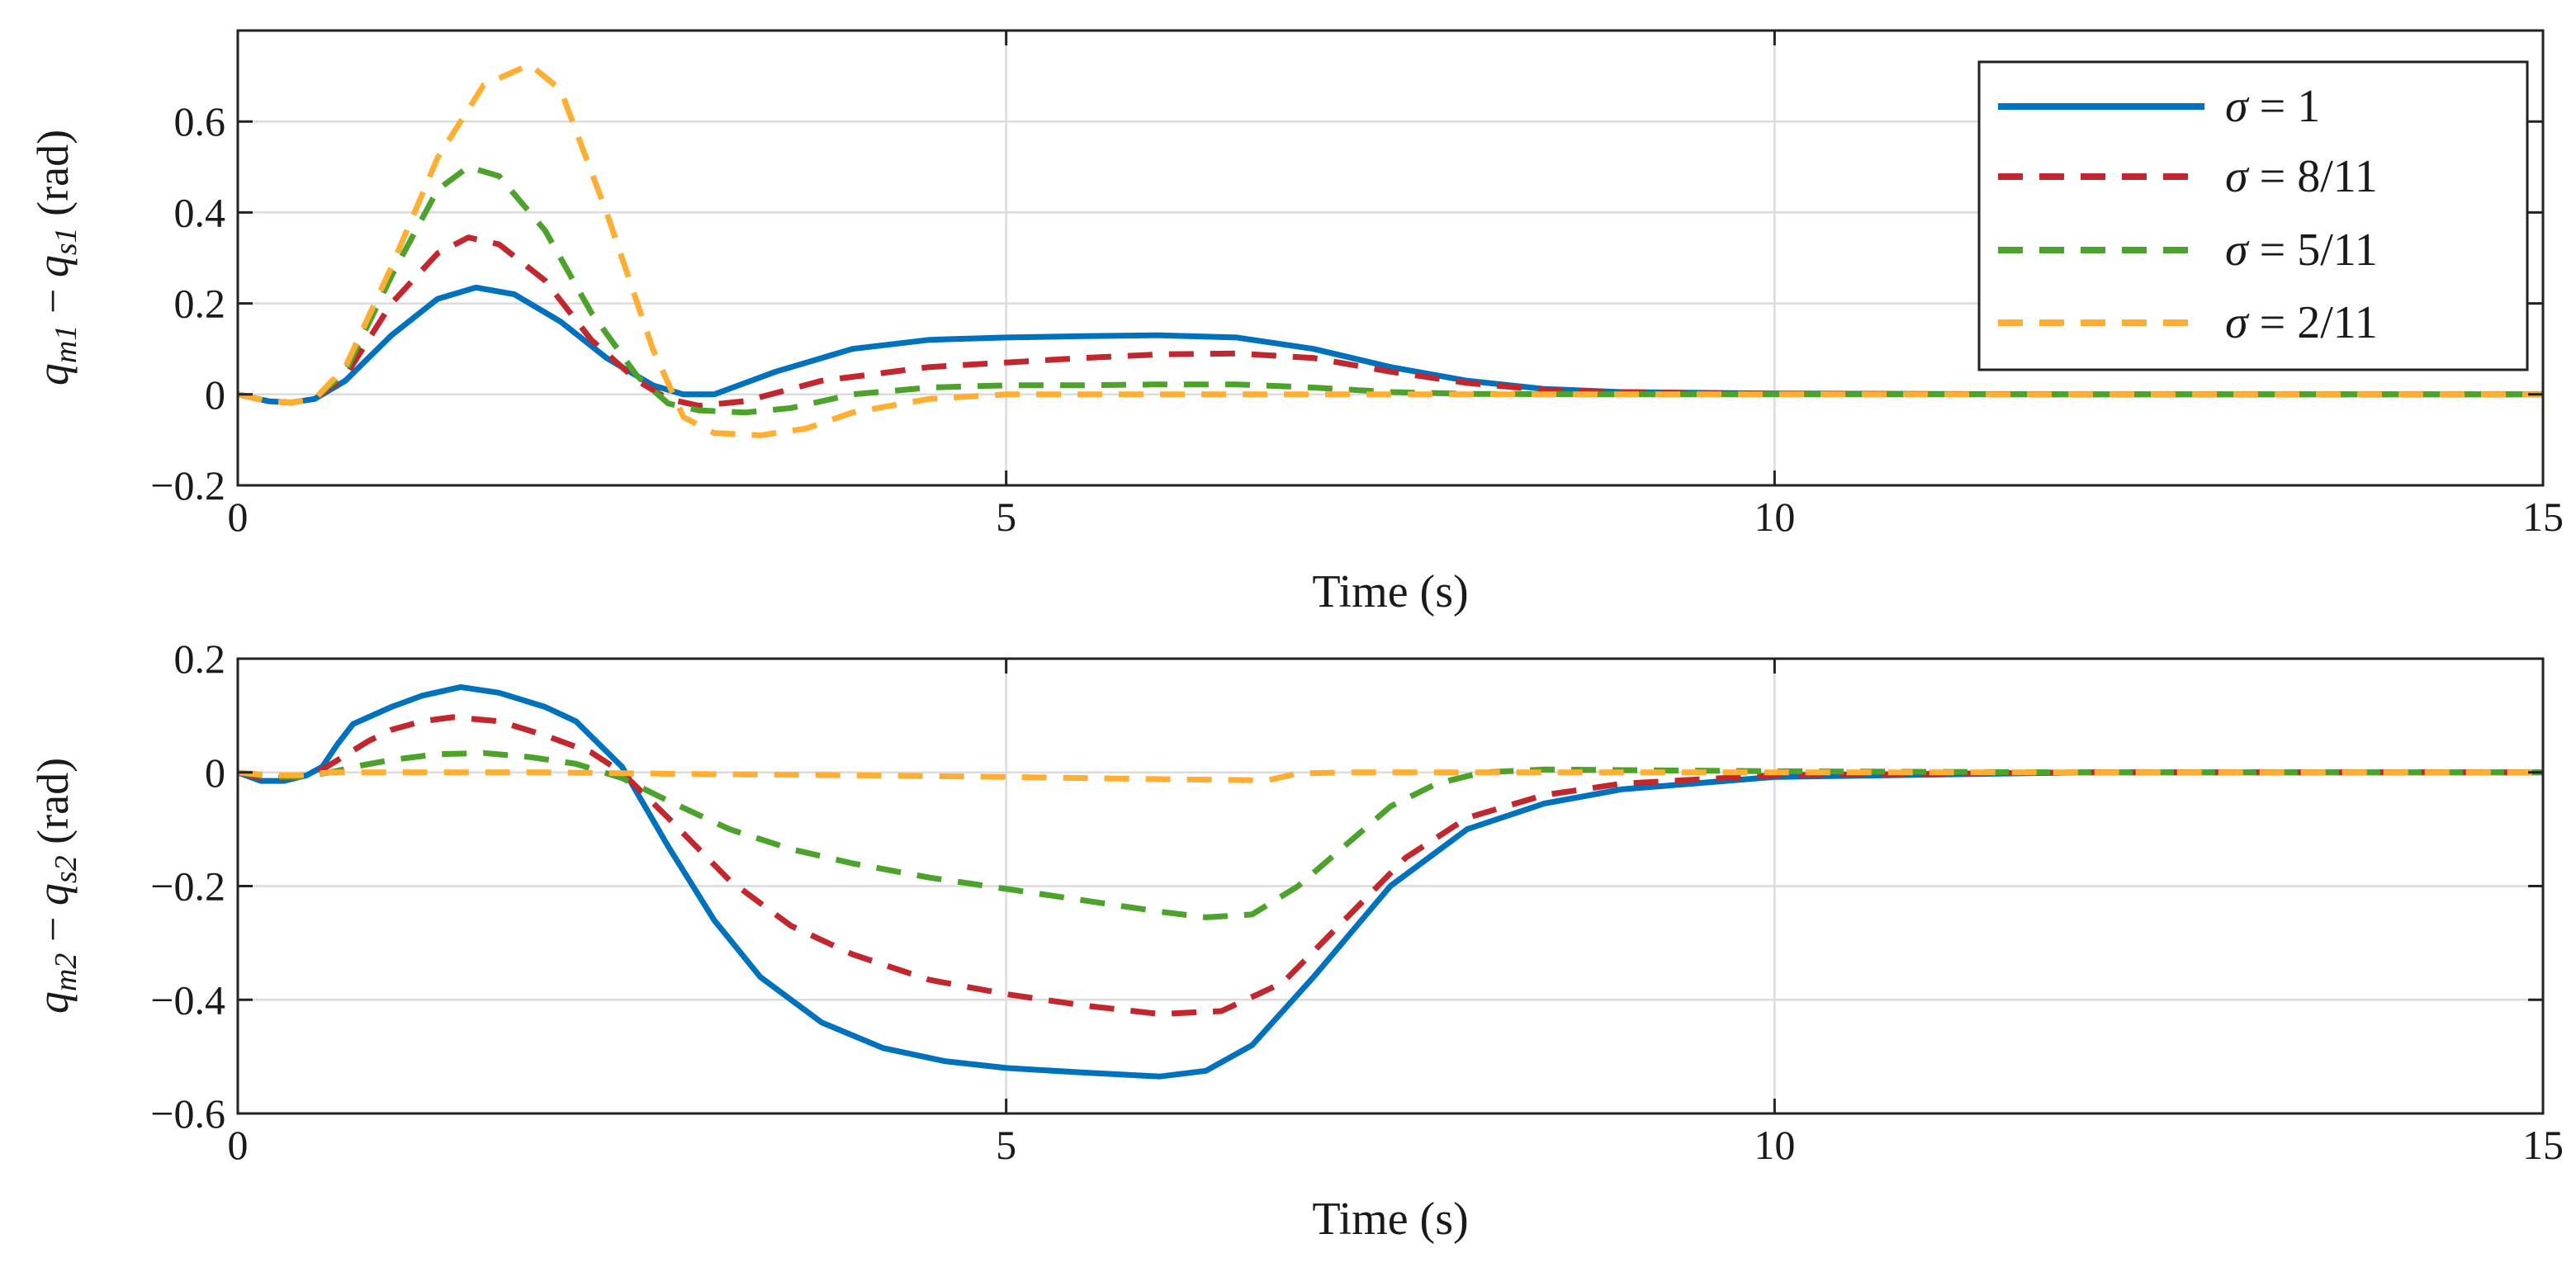 This screenshot has width=2576, height=1267. Describe the element at coordinates (1390, 1219) in the screenshot. I see `x-axis-label-bottom: Time (s)` at that location.